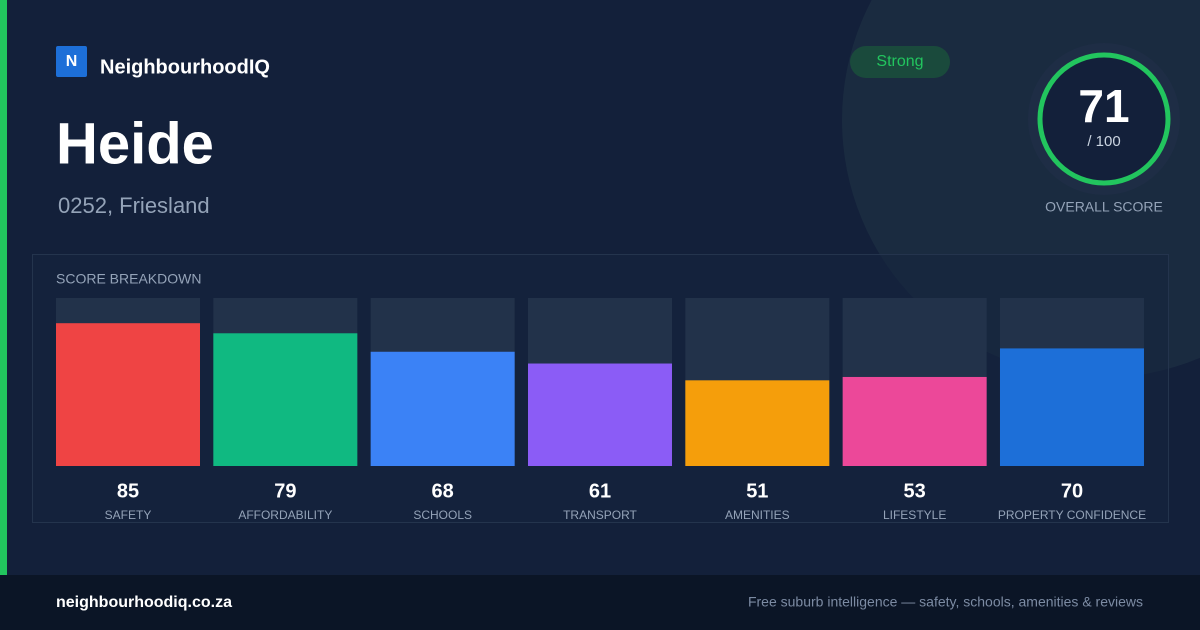 The width and height of the screenshot is (1200, 630). I want to click on logo, so click(71, 61).